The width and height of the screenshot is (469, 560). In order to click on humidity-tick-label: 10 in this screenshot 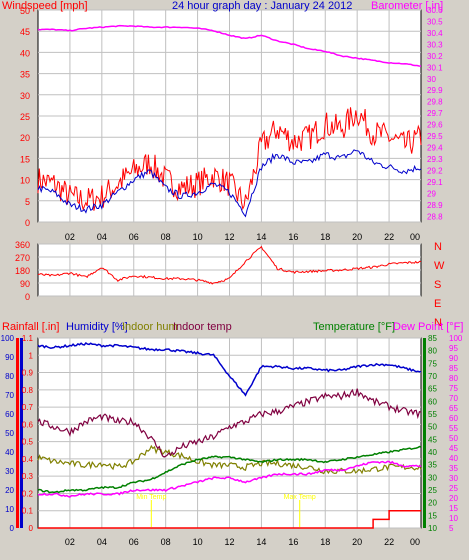, I will do `click(9, 509)`.